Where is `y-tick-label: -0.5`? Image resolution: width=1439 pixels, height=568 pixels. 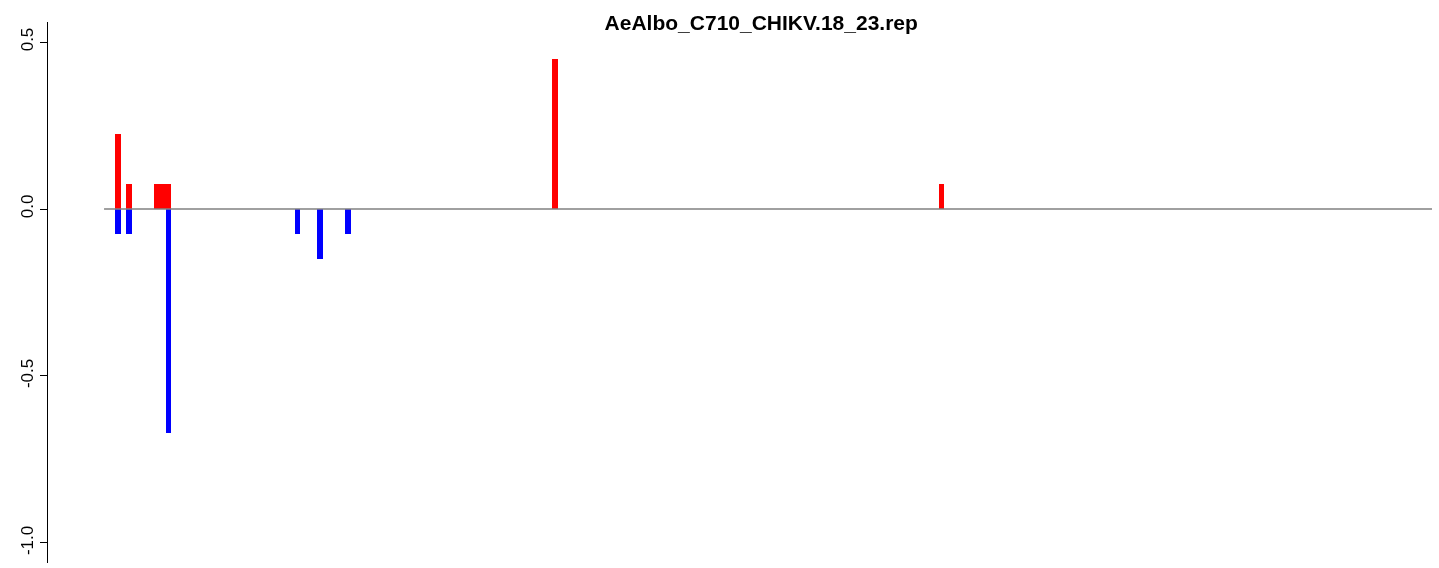
y-tick-label: -0.5 is located at coordinates (28, 373).